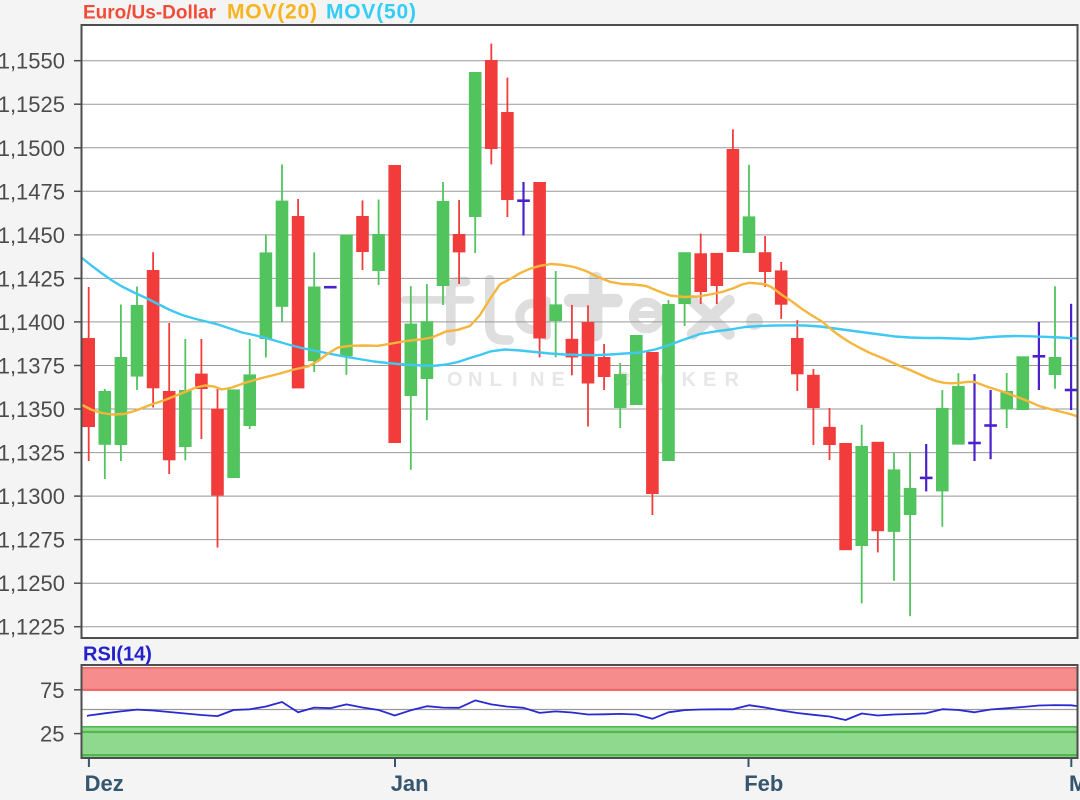  Describe the element at coordinates (371, 12) in the screenshot. I see `svg-text: MOV(50)` at that location.